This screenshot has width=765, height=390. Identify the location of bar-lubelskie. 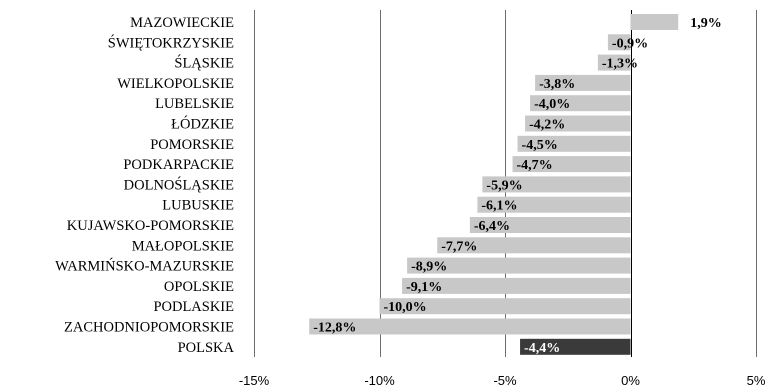
(580, 103).